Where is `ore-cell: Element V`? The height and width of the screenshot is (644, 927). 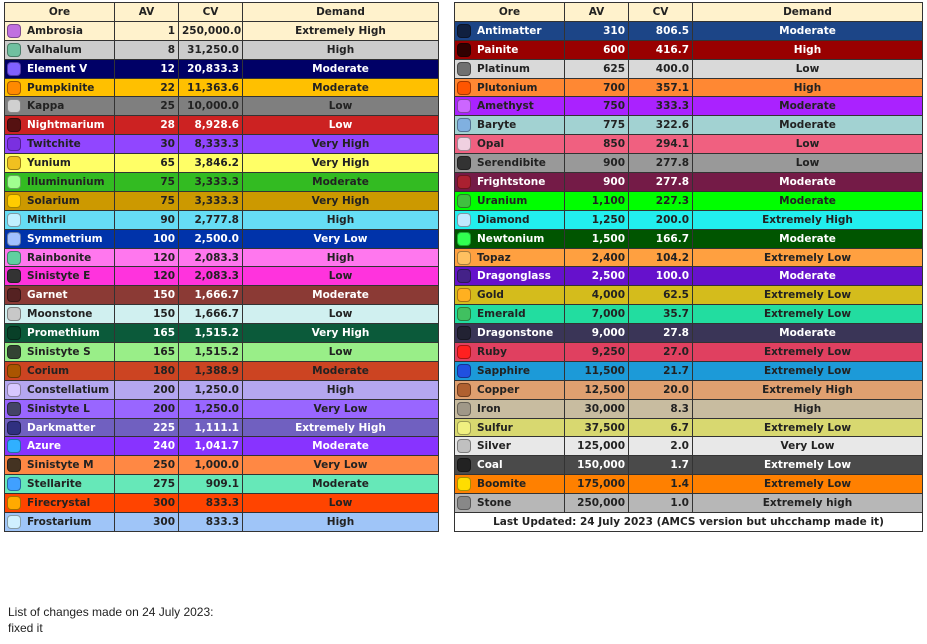
ore-cell: Element V is located at coordinates (59, 68).